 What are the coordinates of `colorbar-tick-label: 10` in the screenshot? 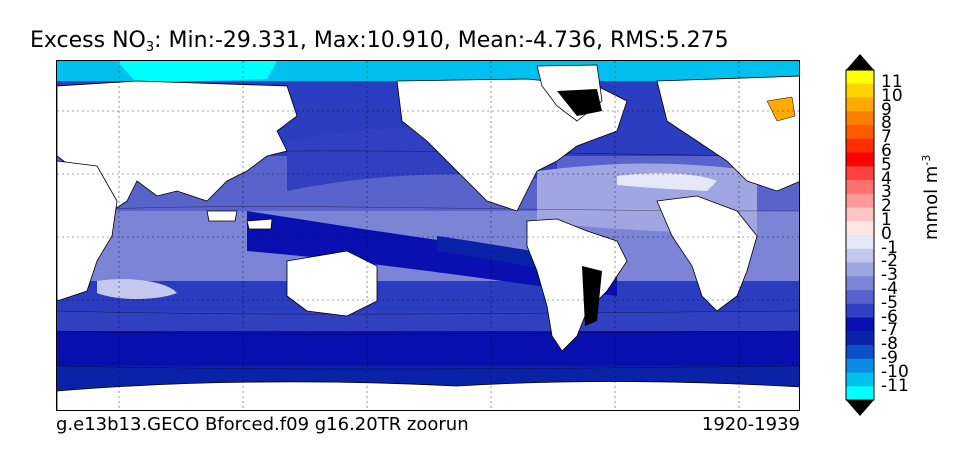 It's located at (892, 95).